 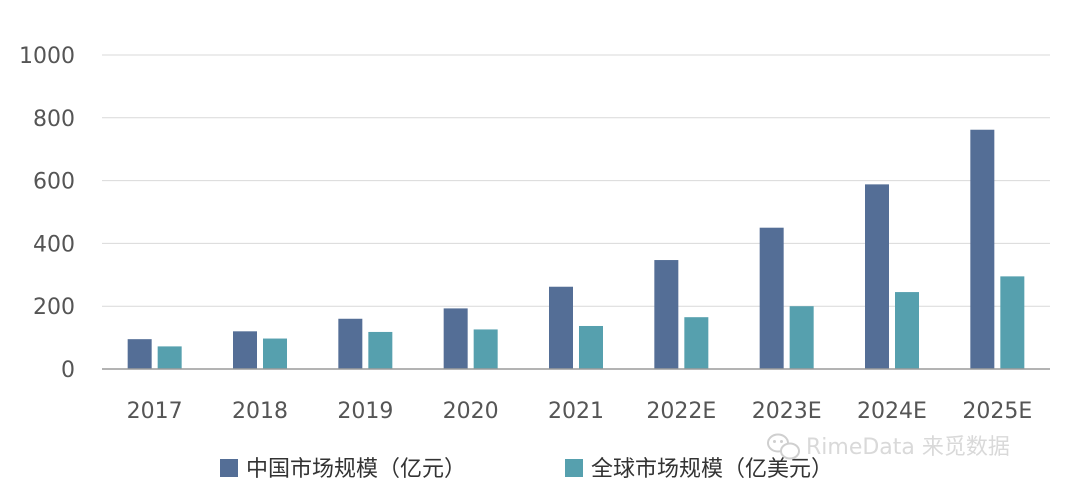 What do you see at coordinates (455, 338) in the screenshot?
I see `bar-series-1-2020` at bounding box center [455, 338].